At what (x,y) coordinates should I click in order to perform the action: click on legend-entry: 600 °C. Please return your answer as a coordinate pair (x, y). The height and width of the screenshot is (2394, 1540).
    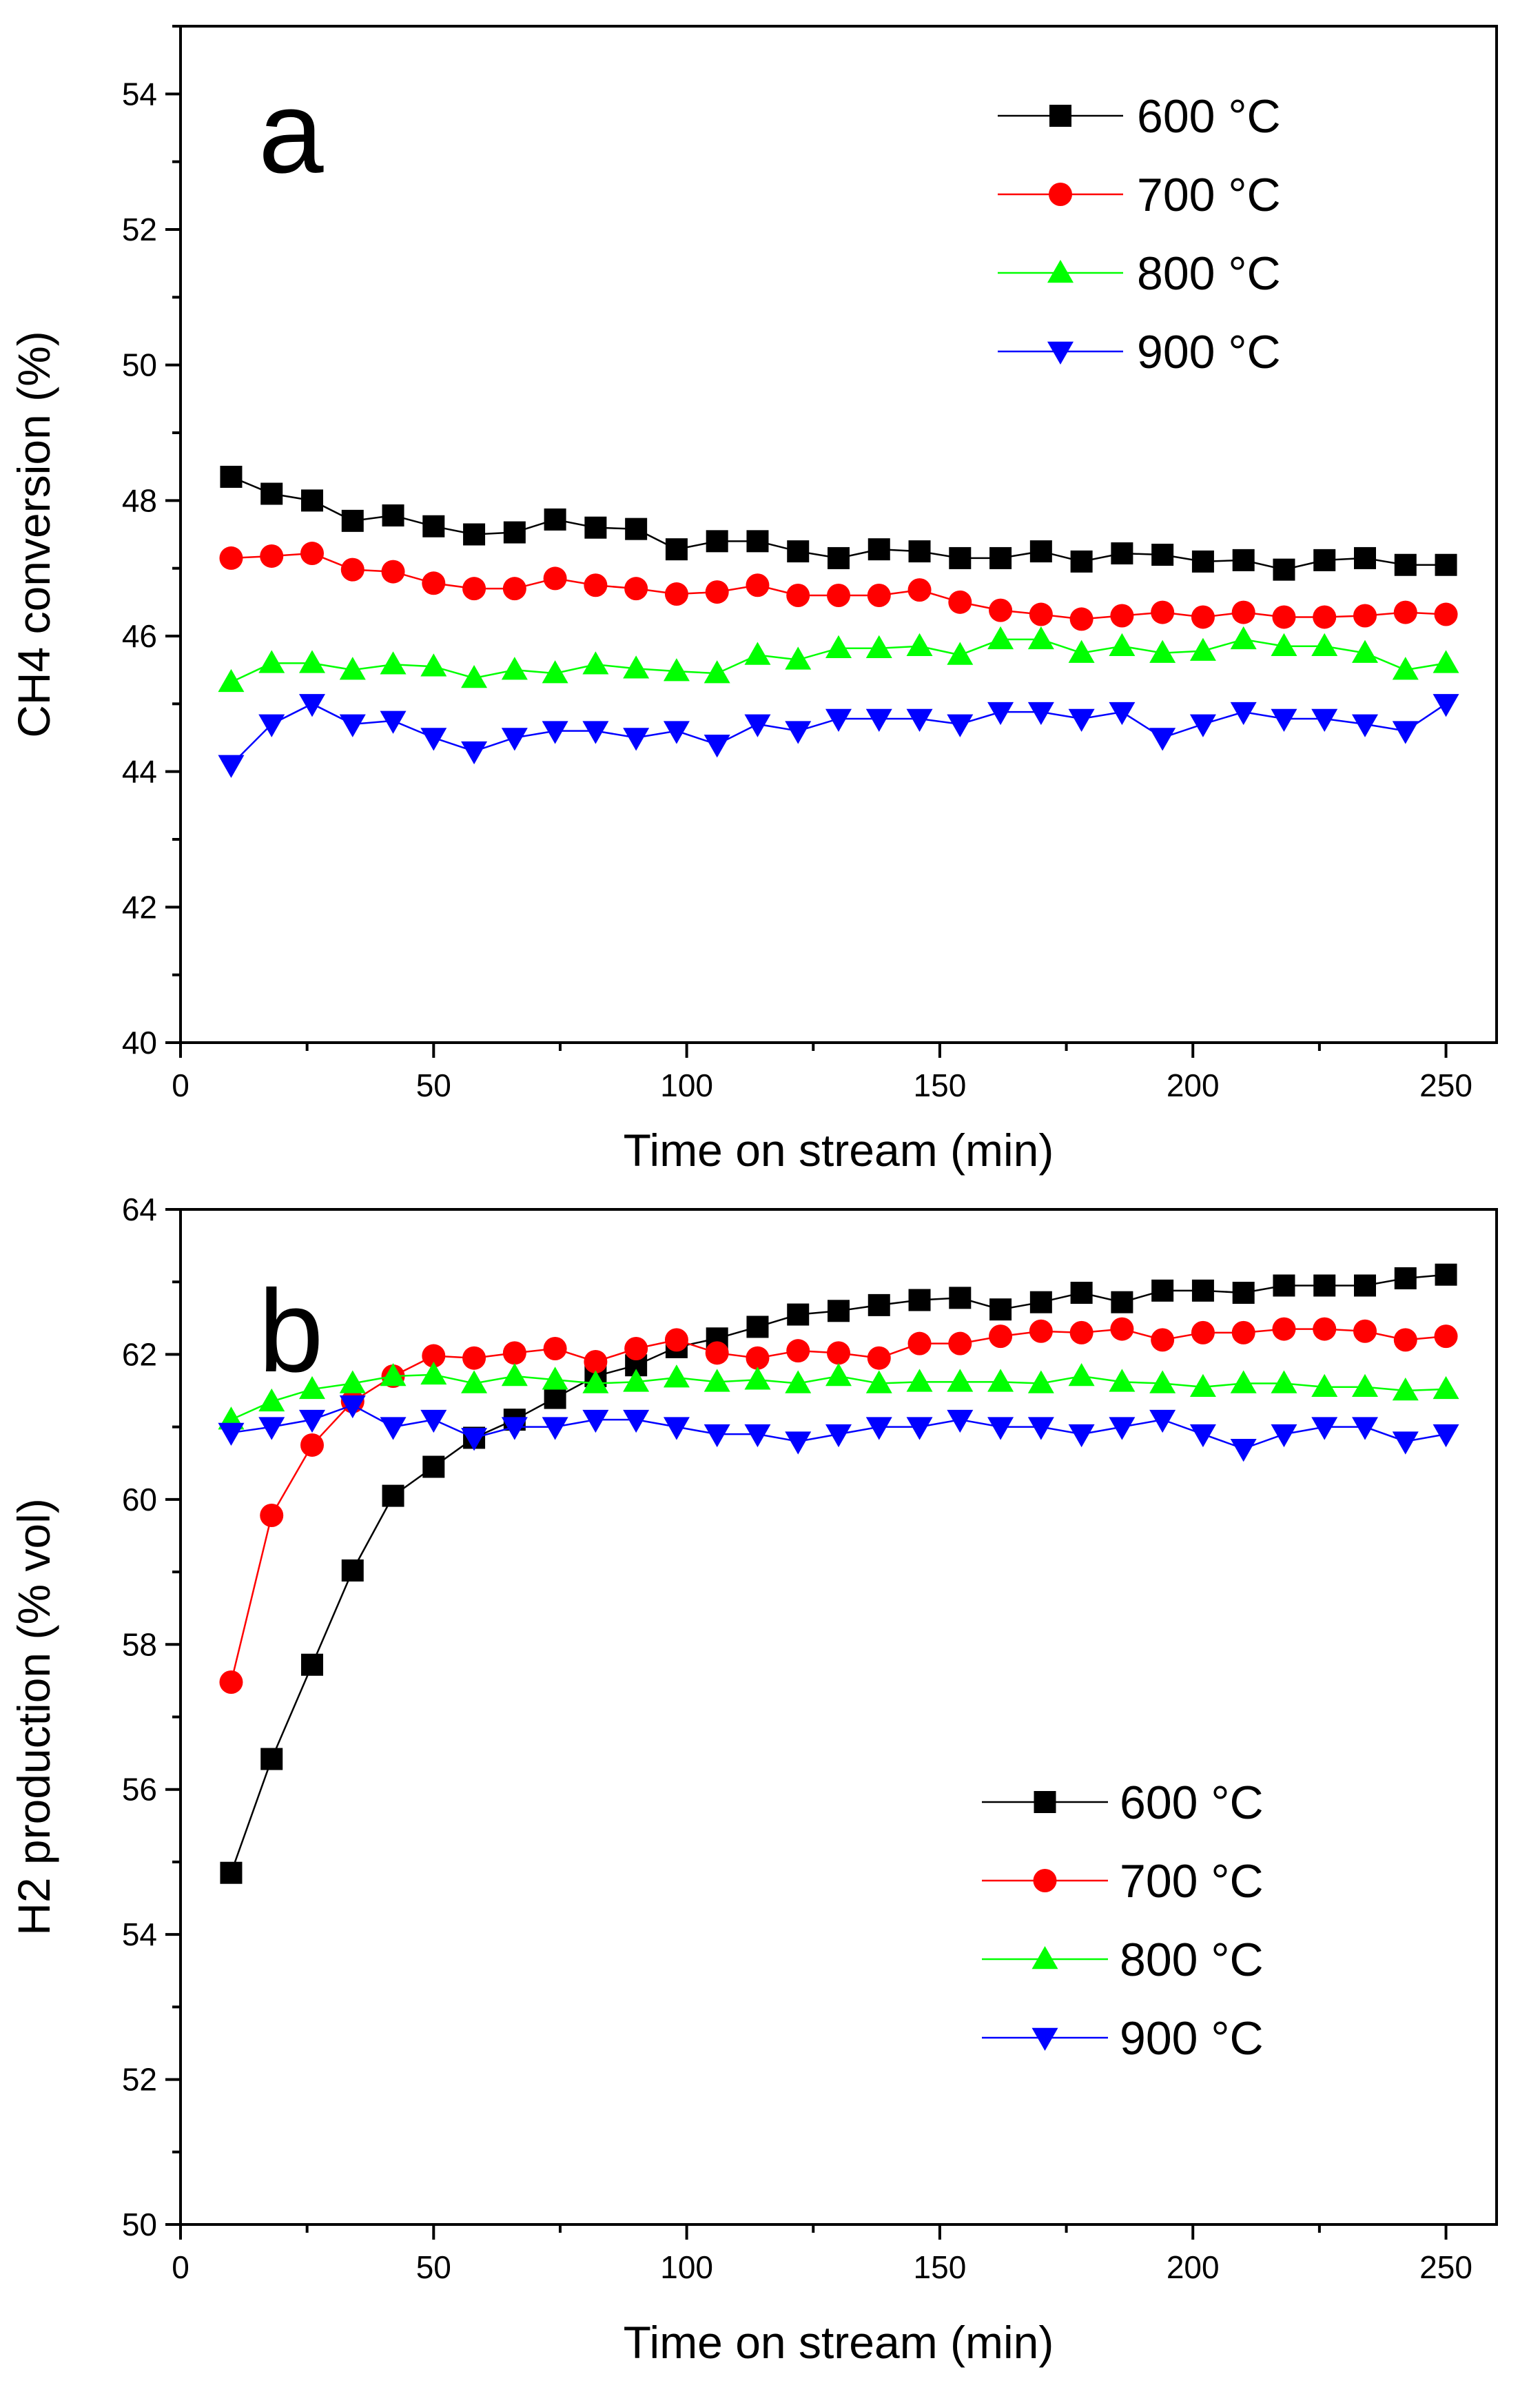
    Looking at the image, I should click on (1139, 116).